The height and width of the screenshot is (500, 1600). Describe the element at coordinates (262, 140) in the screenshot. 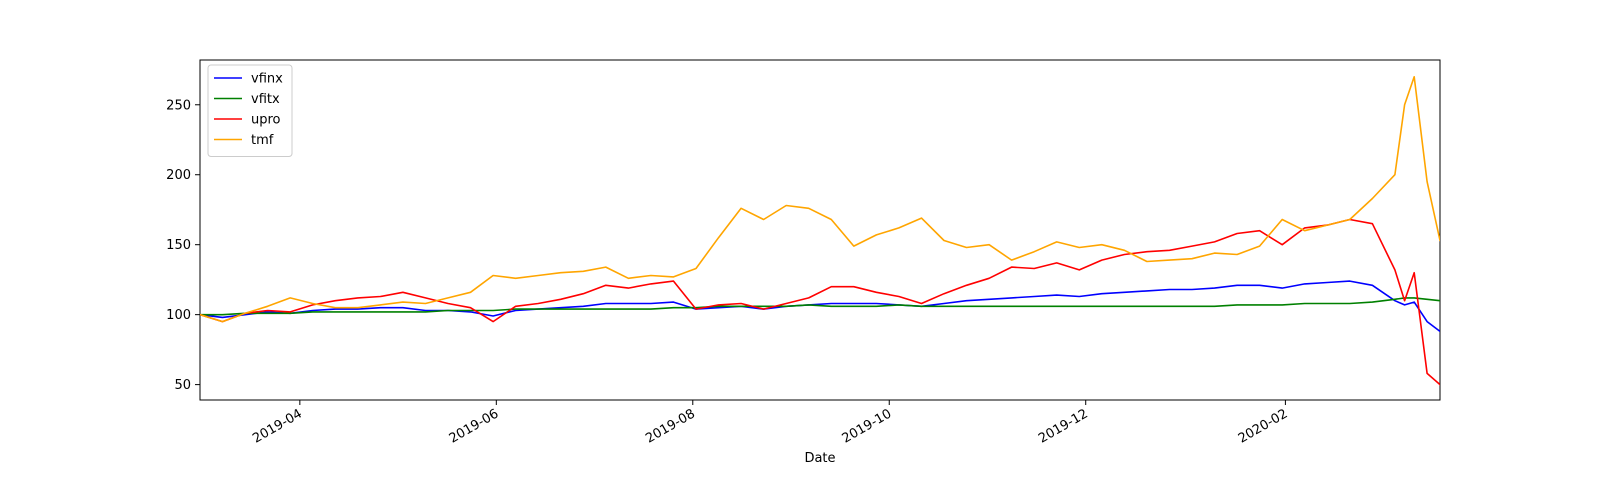

I see `legend-label-tmf: tmf` at that location.